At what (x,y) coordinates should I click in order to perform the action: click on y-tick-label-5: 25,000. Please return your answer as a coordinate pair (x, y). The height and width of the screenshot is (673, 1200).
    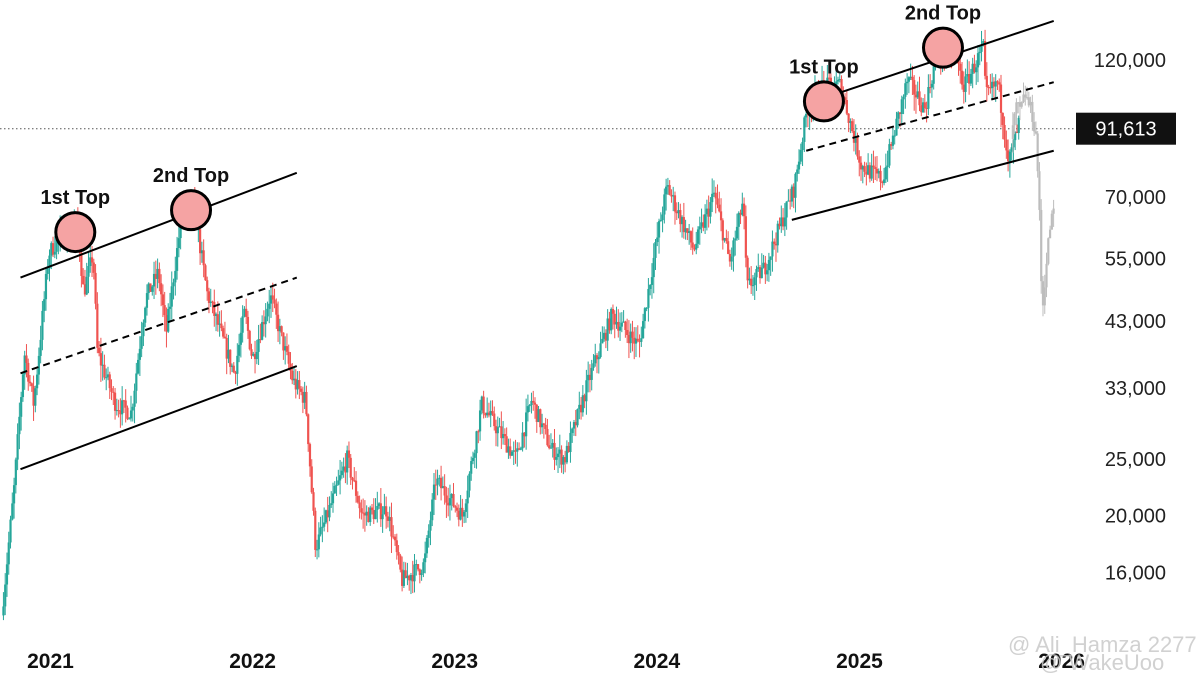
    Looking at the image, I should click on (1135, 460).